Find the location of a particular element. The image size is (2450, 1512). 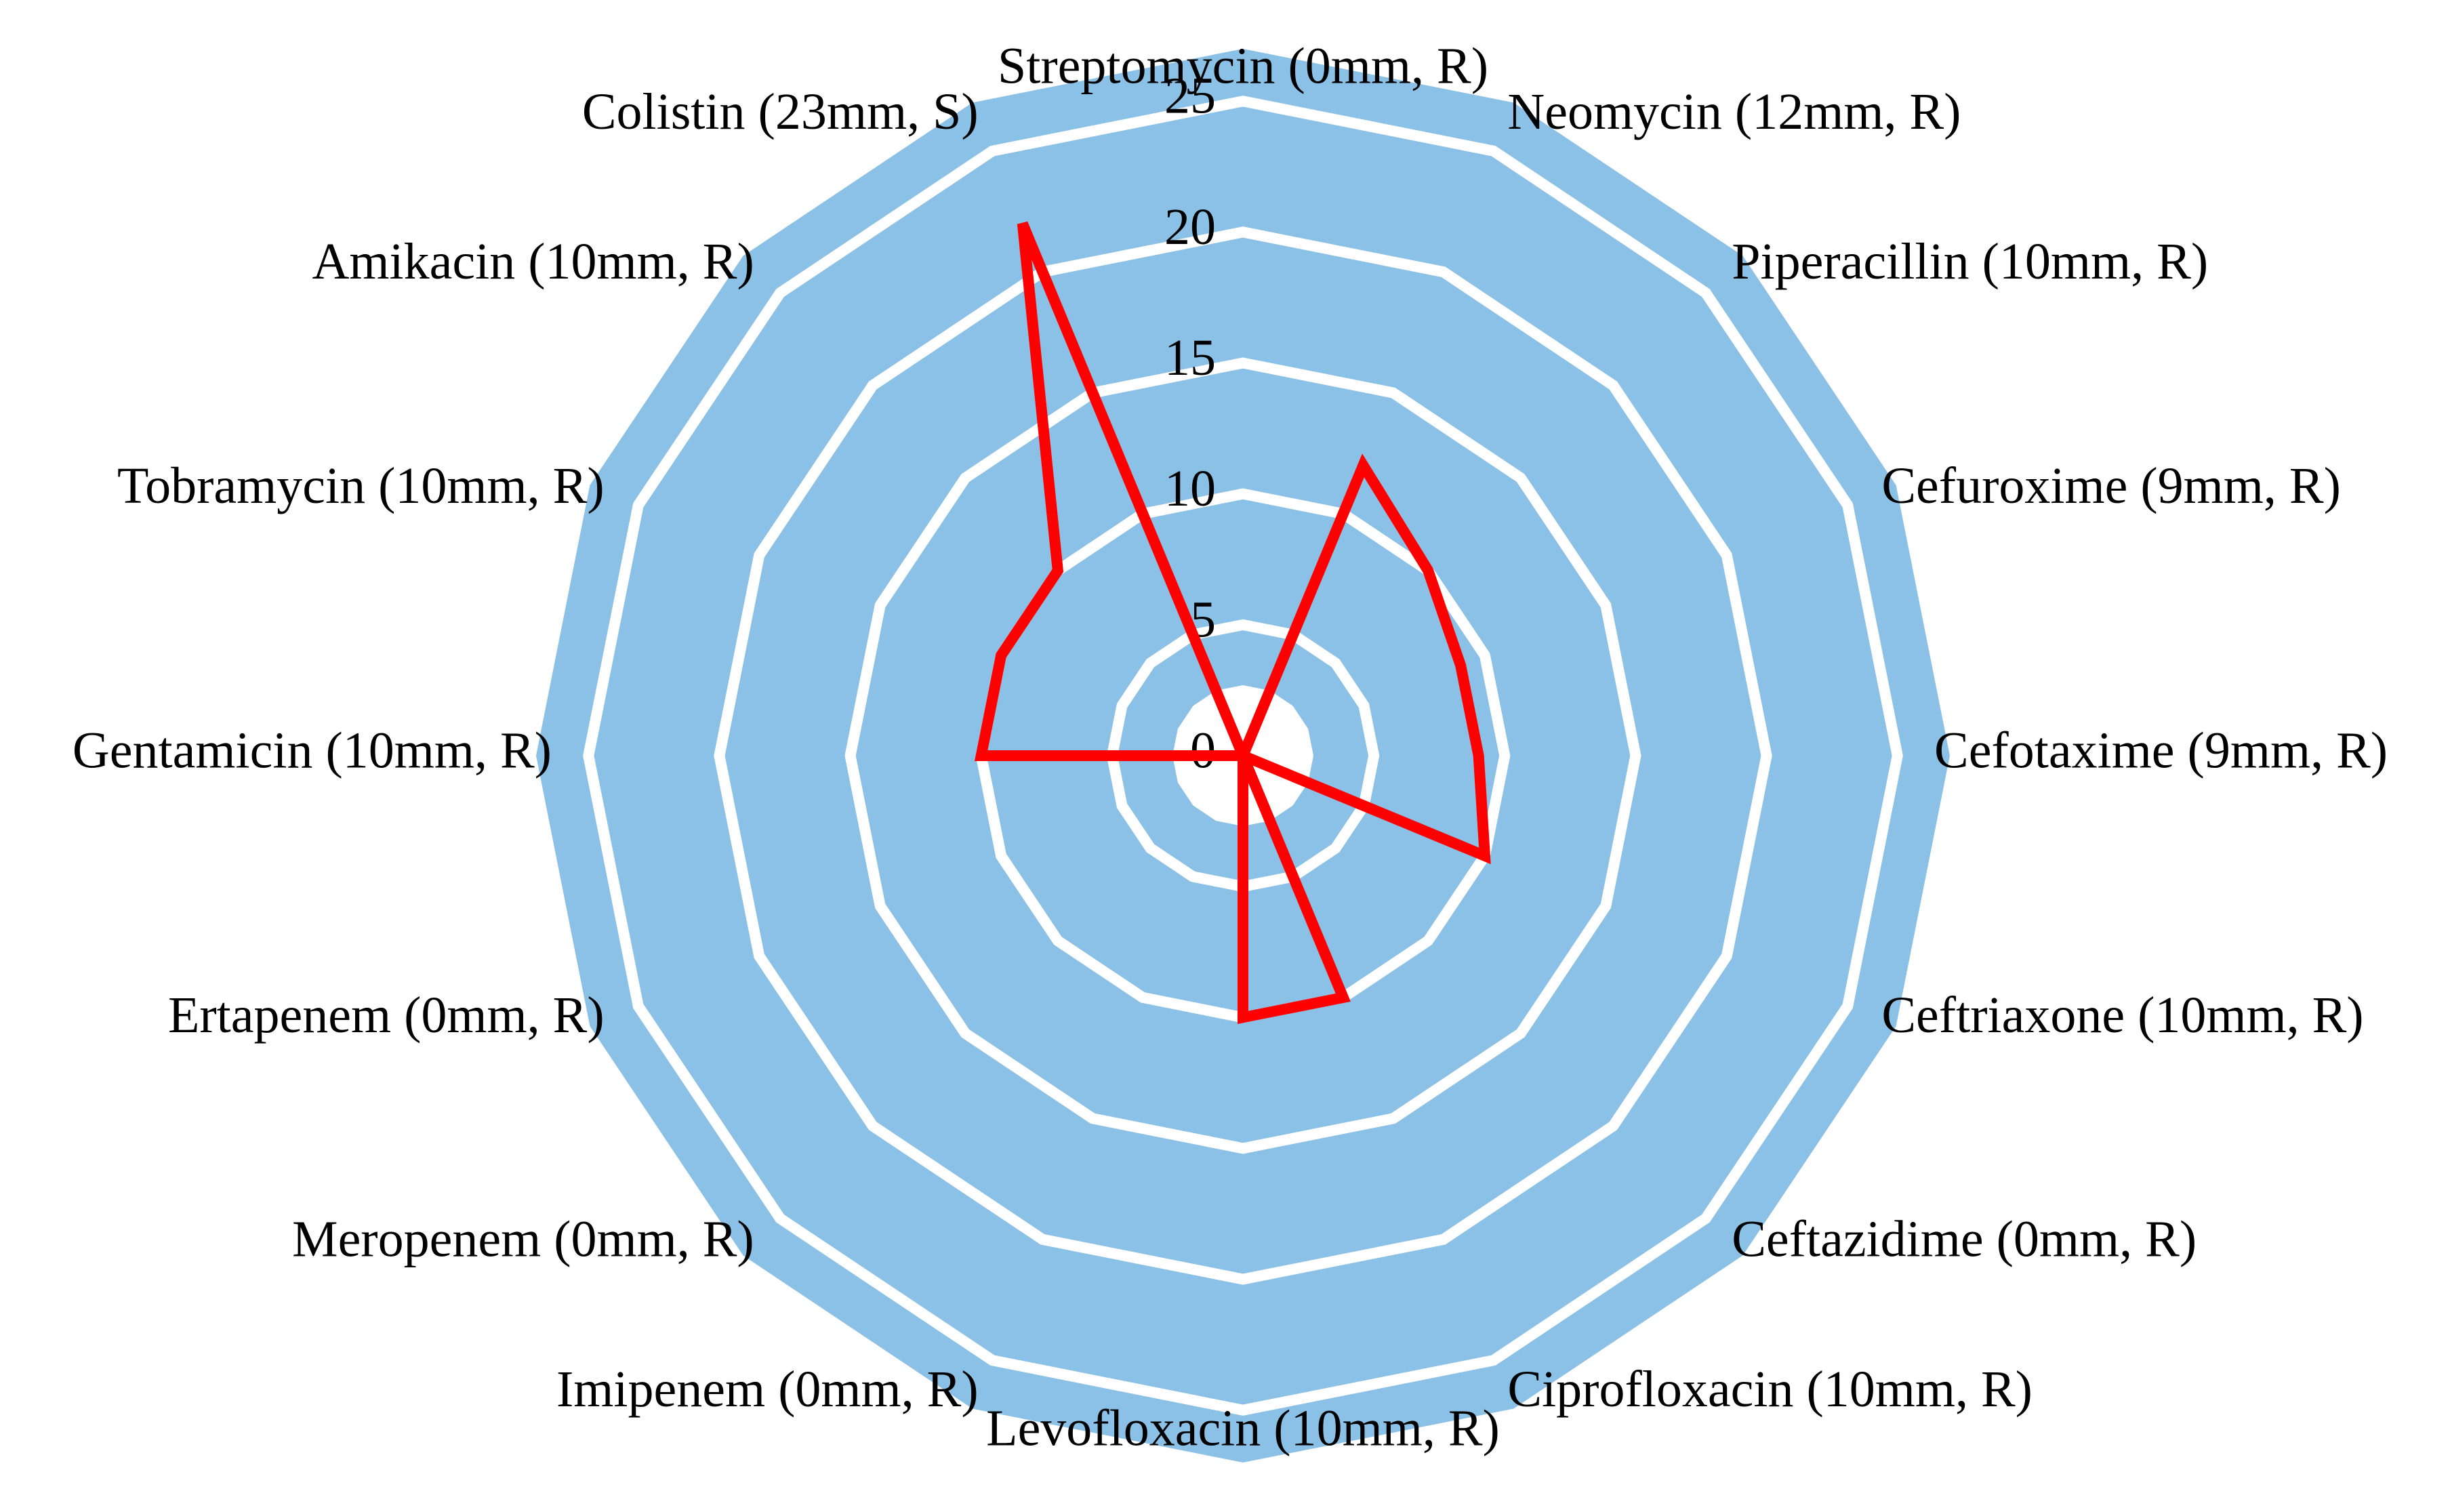

axis-label: Meropenem (0mm, R) is located at coordinates (523, 1239).